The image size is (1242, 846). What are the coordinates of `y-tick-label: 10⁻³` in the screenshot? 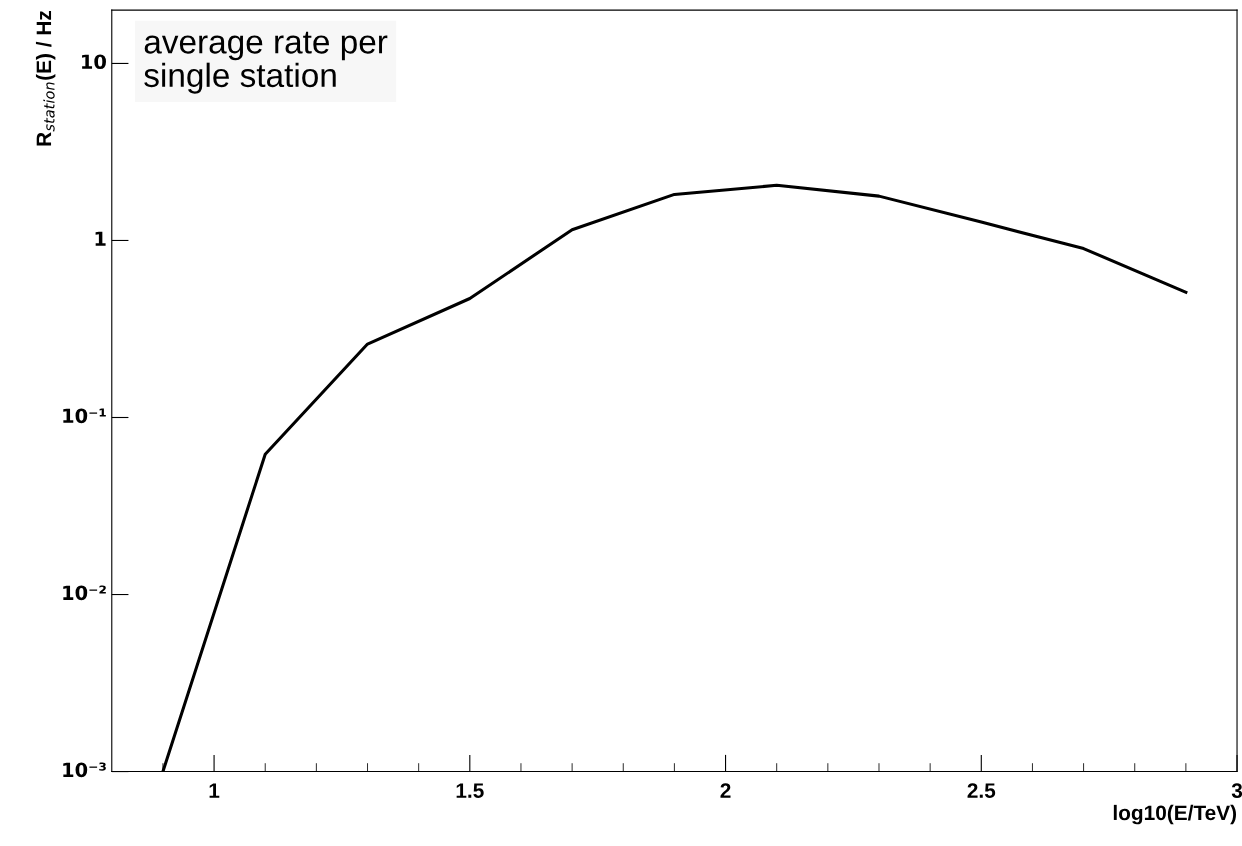 It's located at (84, 770).